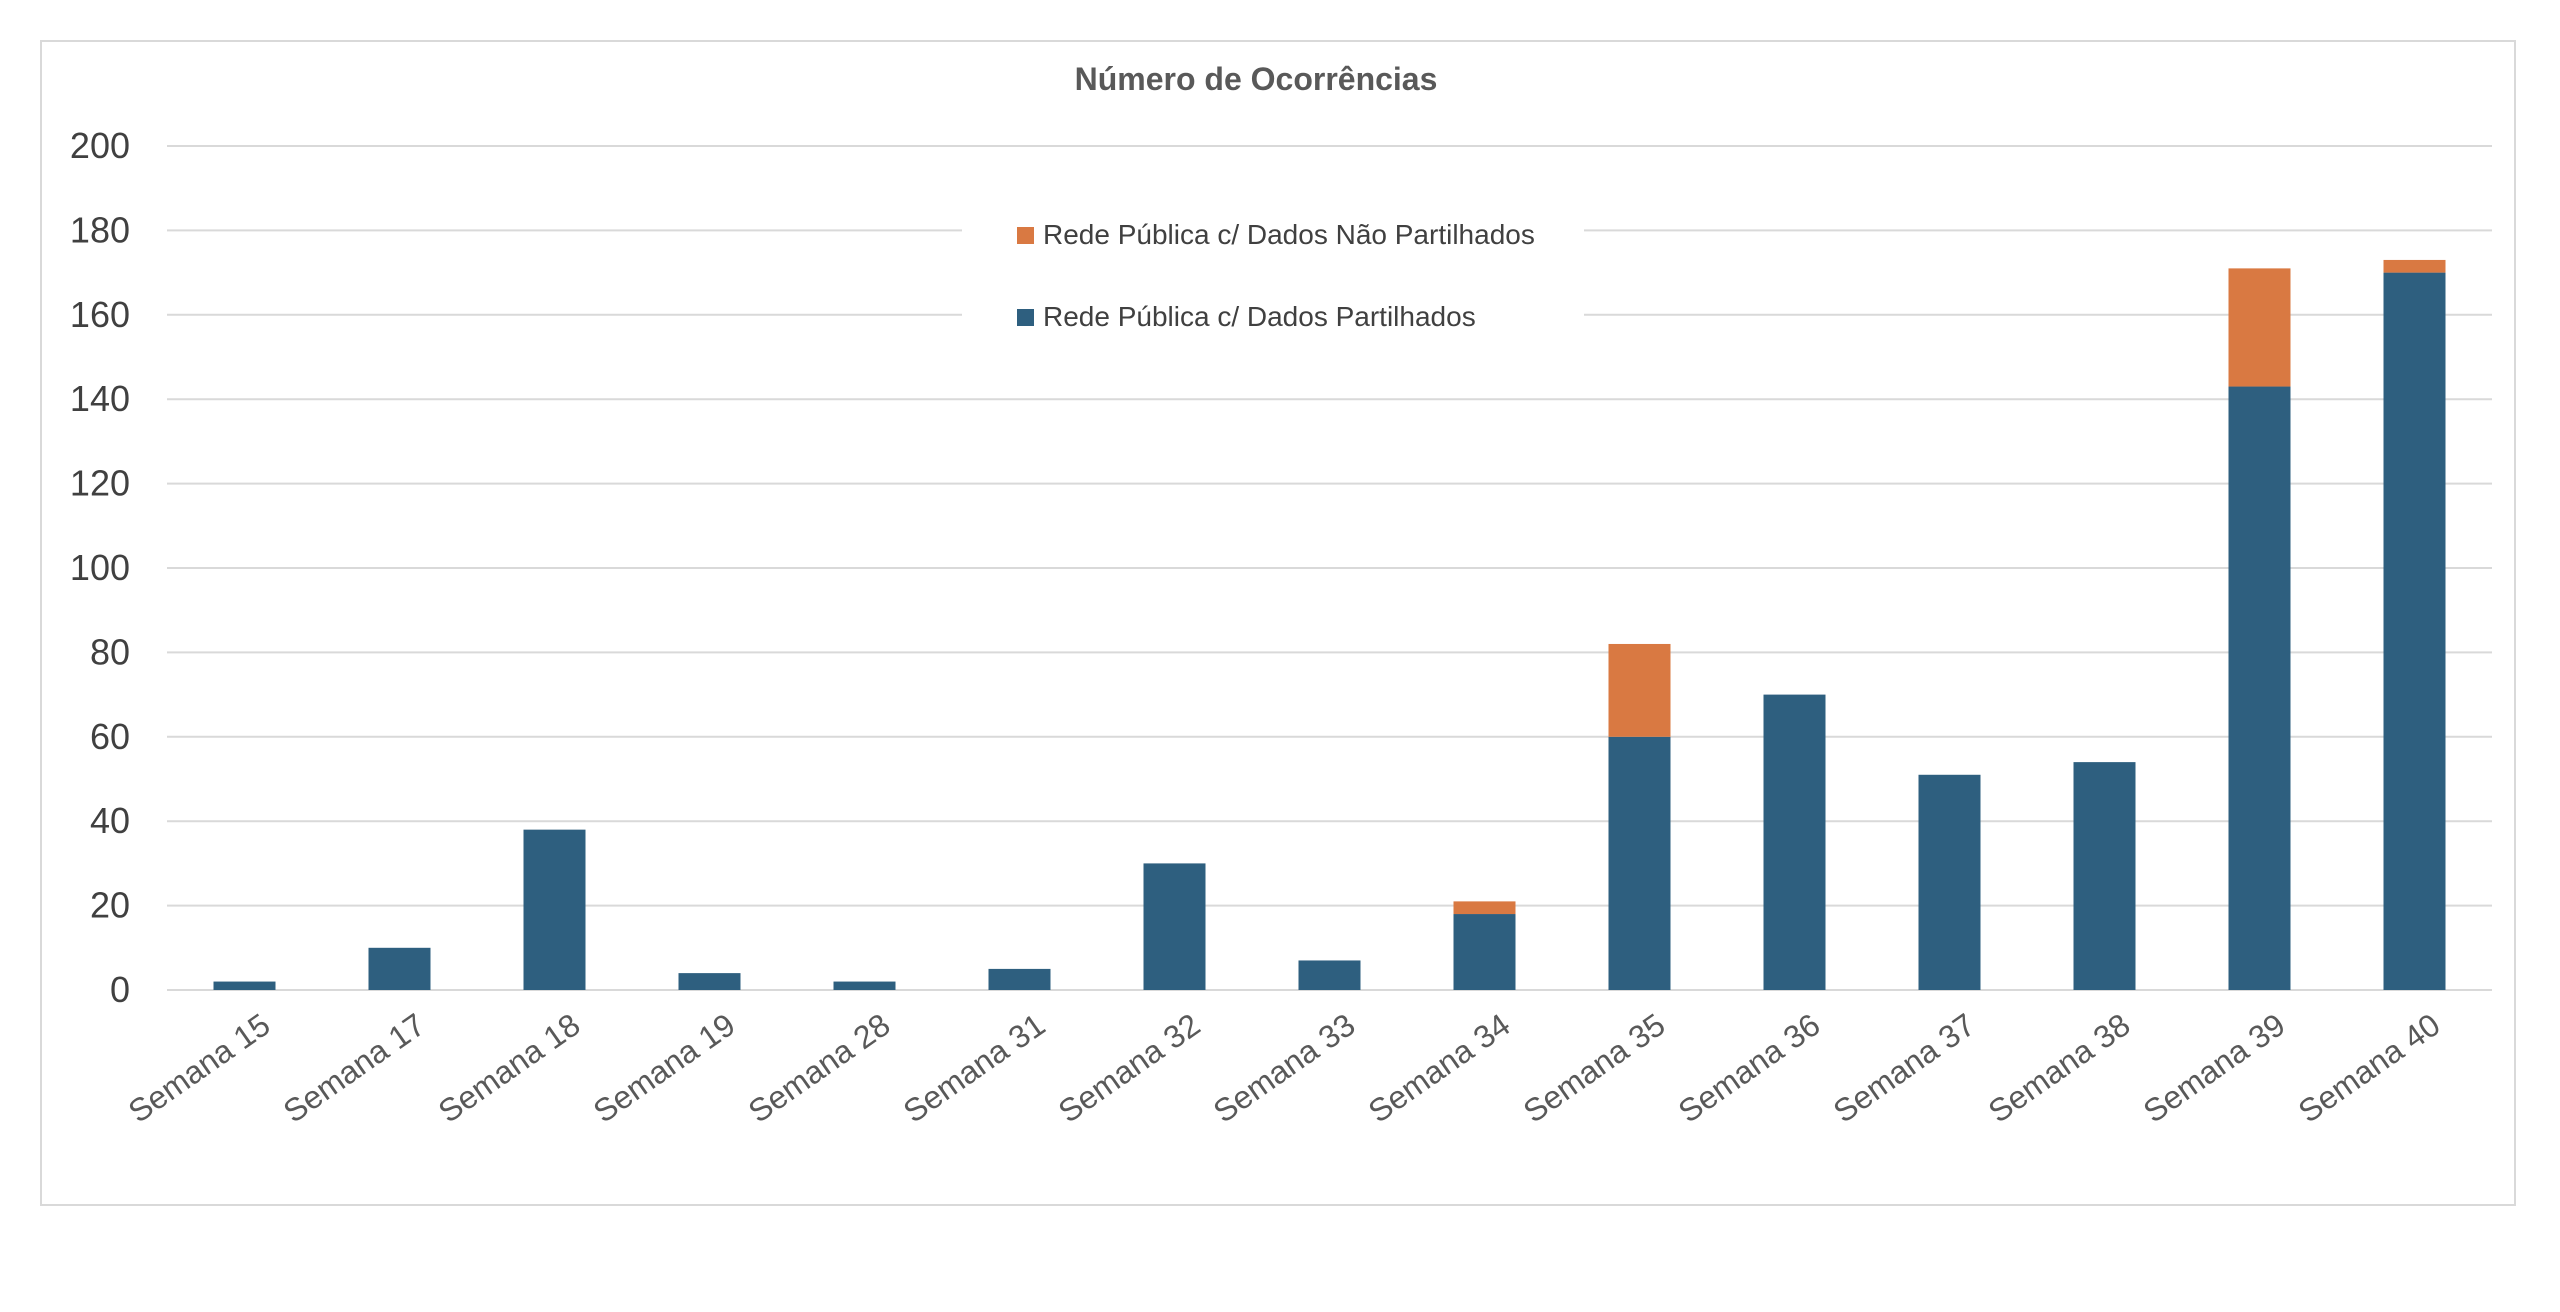 The width and height of the screenshot is (2560, 1312). What do you see at coordinates (110, 820) in the screenshot?
I see `y-tick-label: 40` at bounding box center [110, 820].